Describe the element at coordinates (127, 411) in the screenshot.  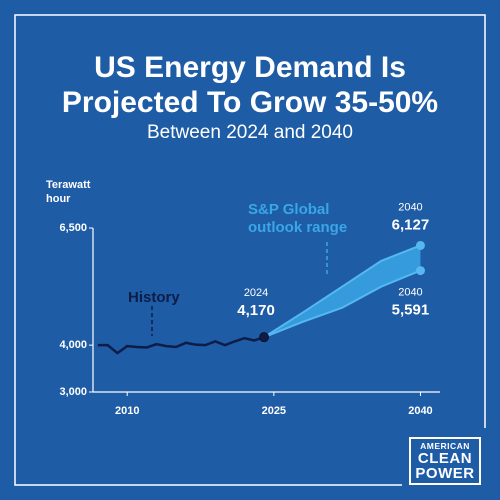
I see `x-tick-label: 2010` at that location.